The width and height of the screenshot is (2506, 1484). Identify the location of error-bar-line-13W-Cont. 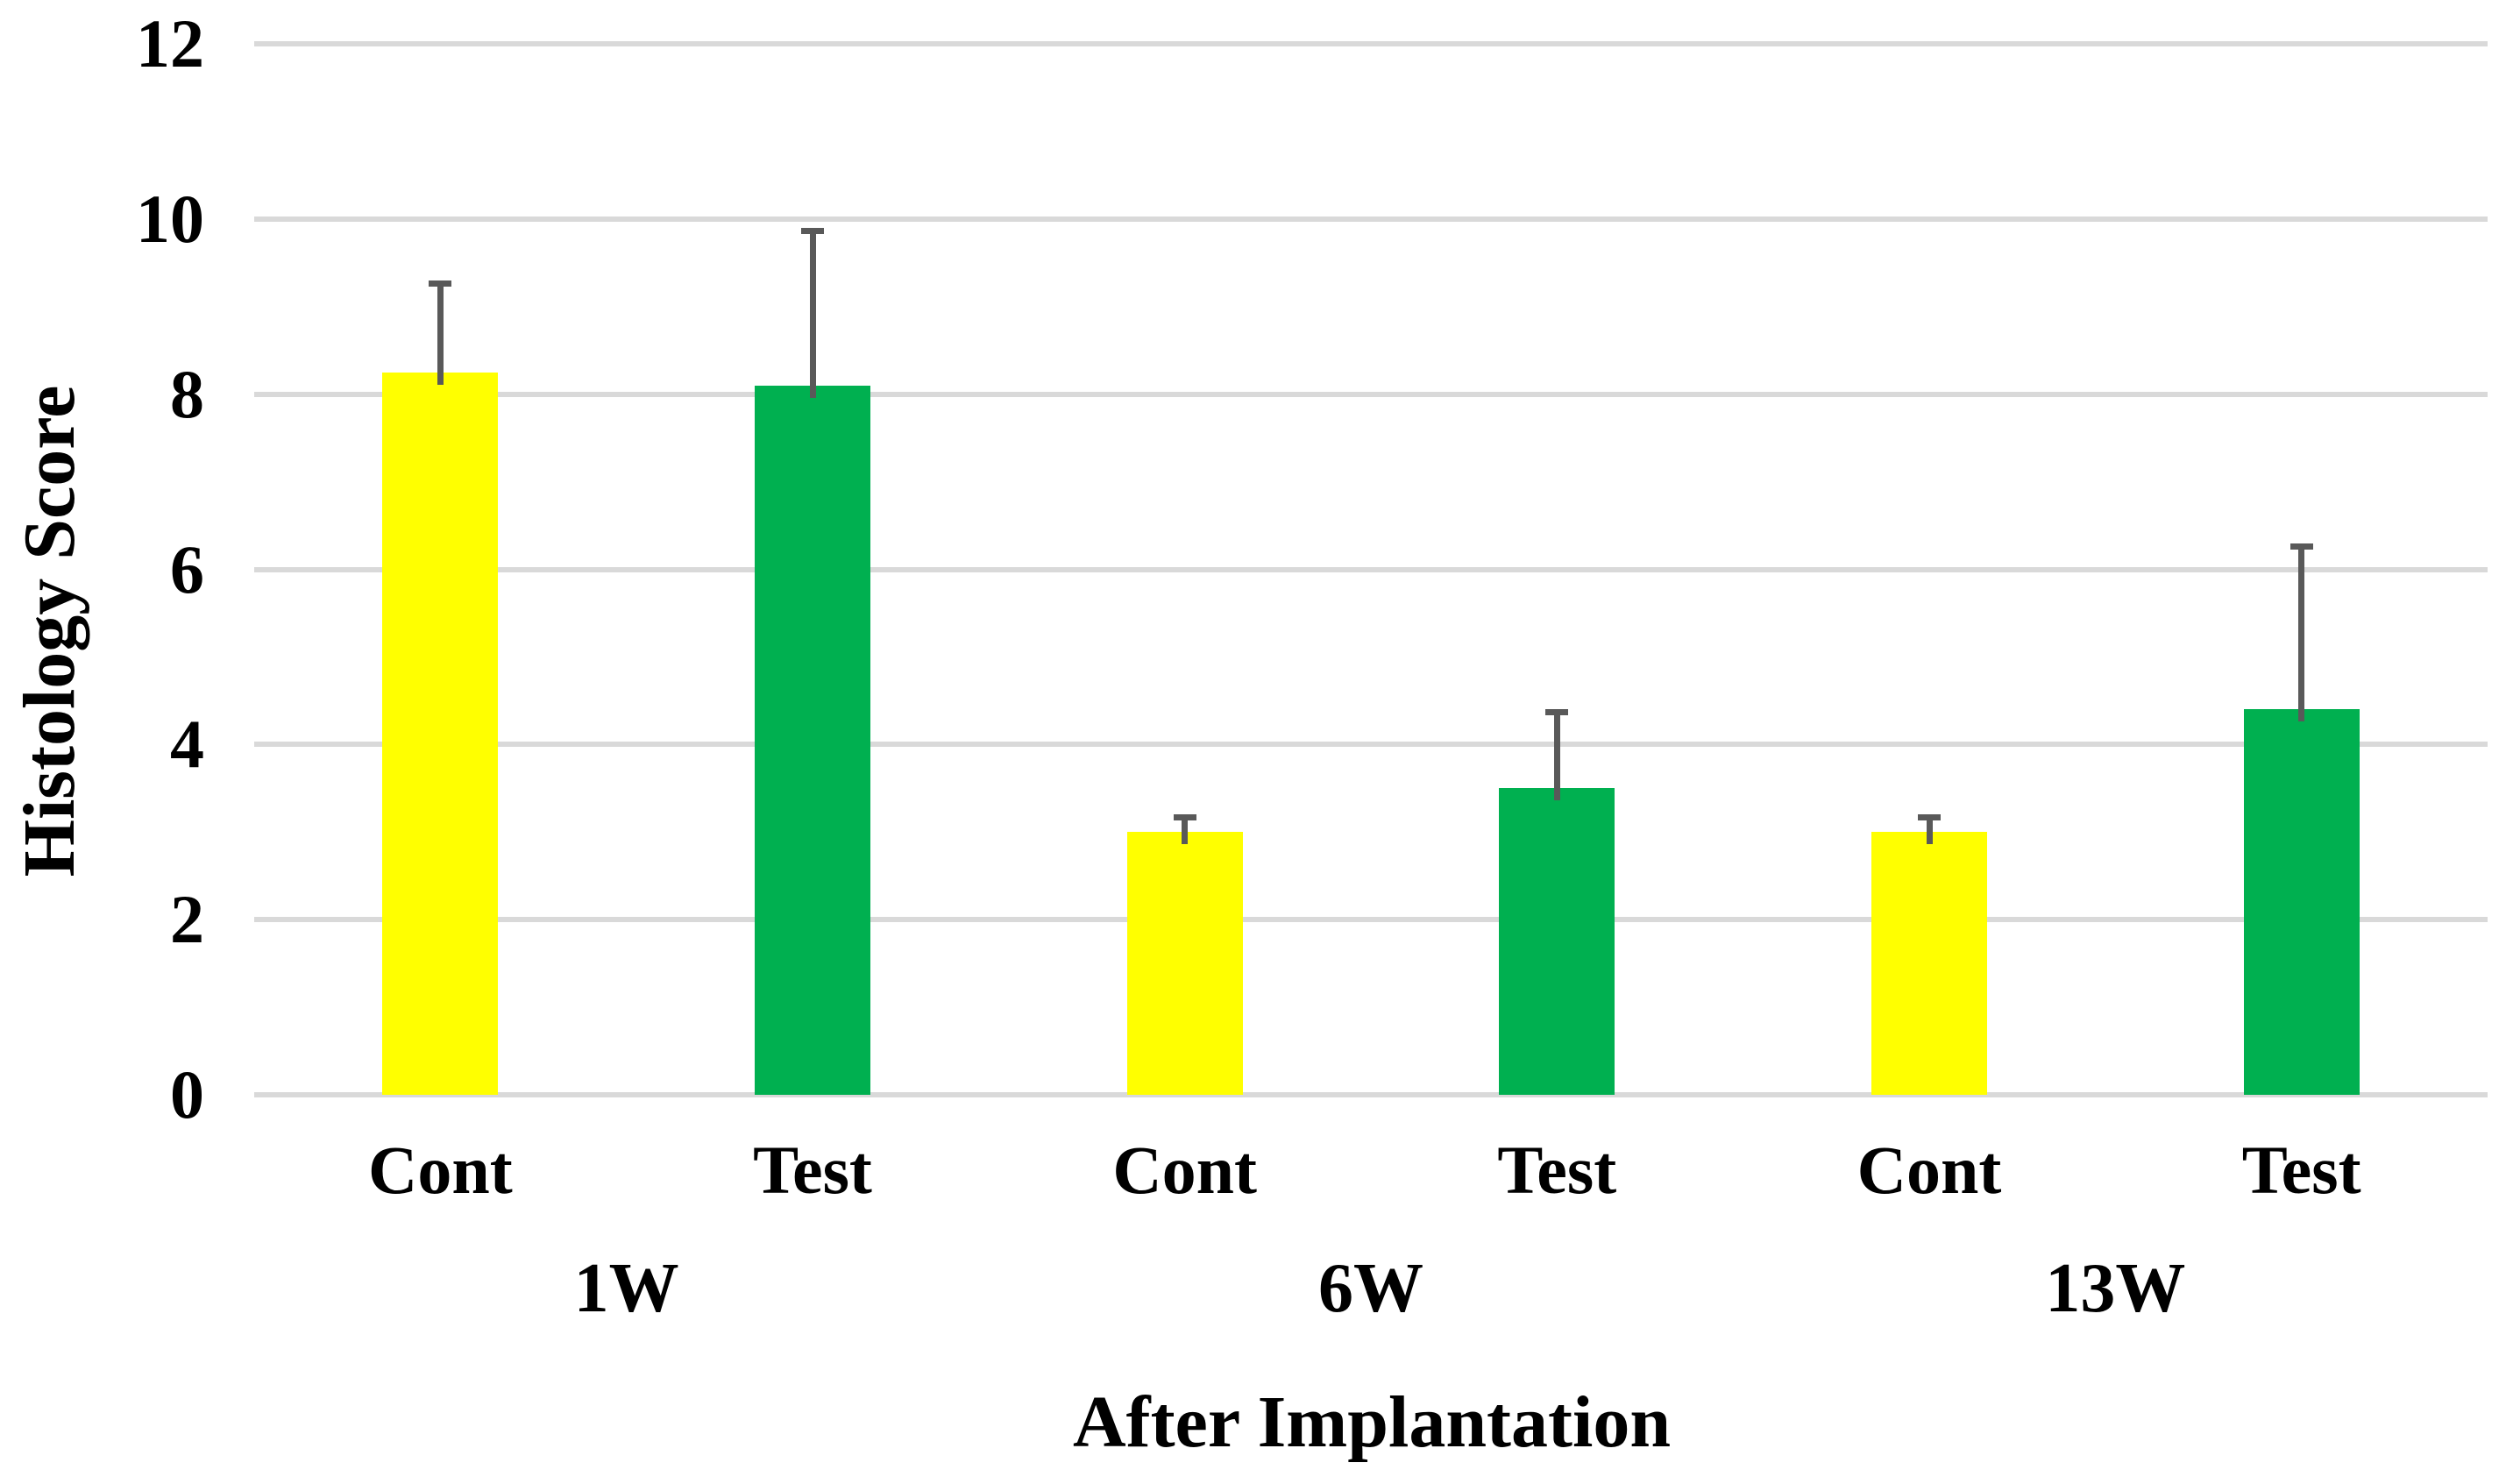
(1929, 829).